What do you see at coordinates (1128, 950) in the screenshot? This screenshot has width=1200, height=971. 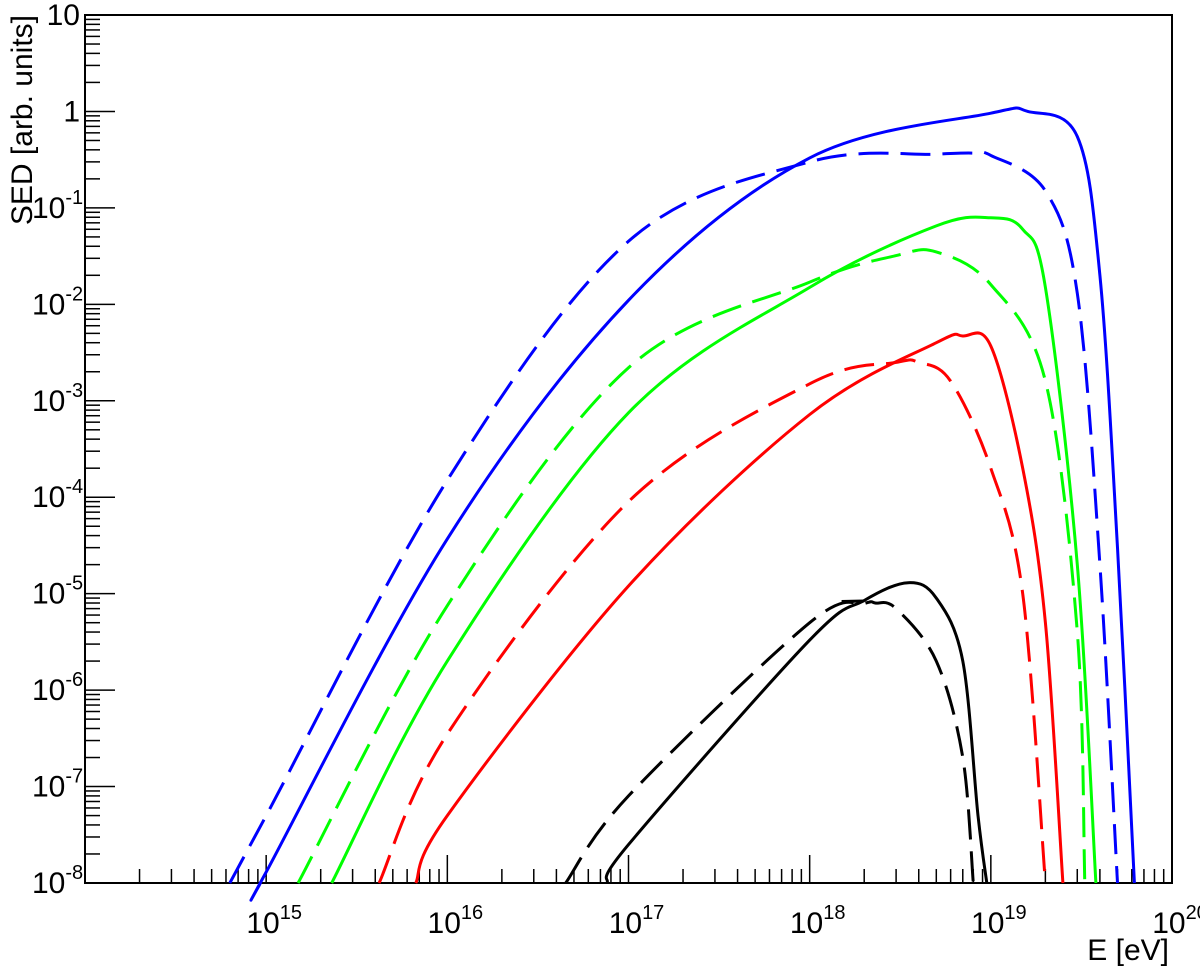 I see `x-axis-title: E [eV]` at bounding box center [1128, 950].